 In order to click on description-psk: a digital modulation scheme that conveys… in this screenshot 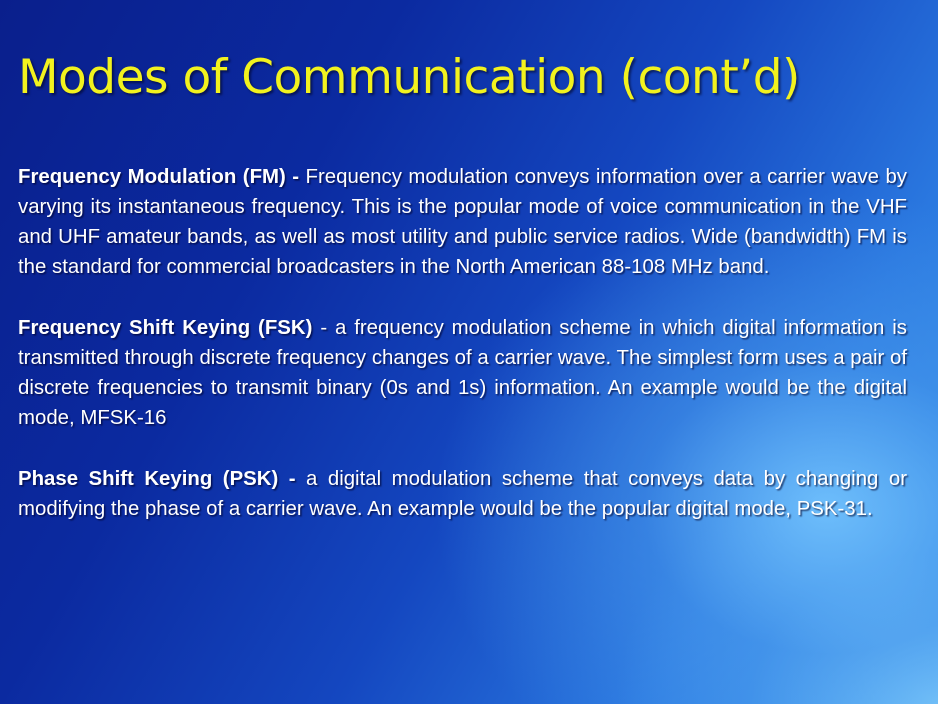, I will do `click(462, 494)`.